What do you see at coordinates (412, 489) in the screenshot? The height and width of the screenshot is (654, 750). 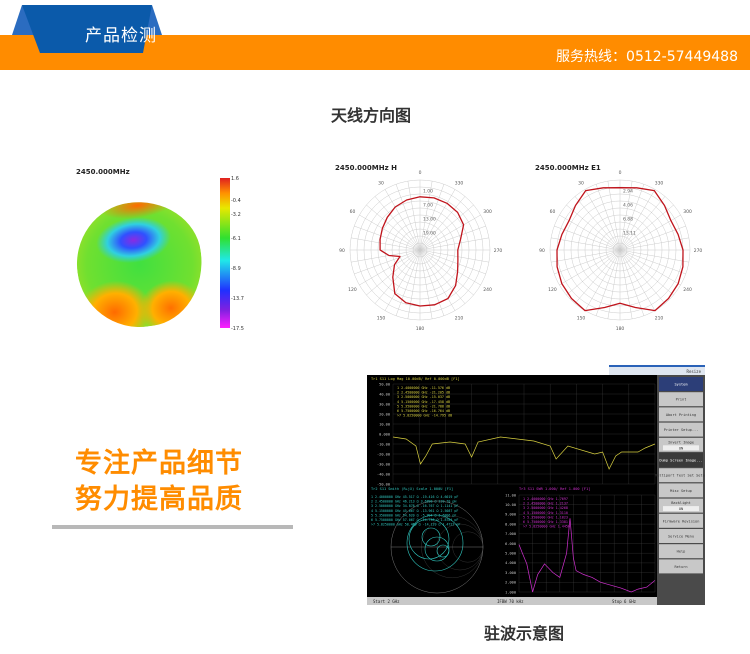 I see `vna-trace-title: Tr2 S11 Smith (R+jX) Scale 1.000U [F1]` at bounding box center [412, 489].